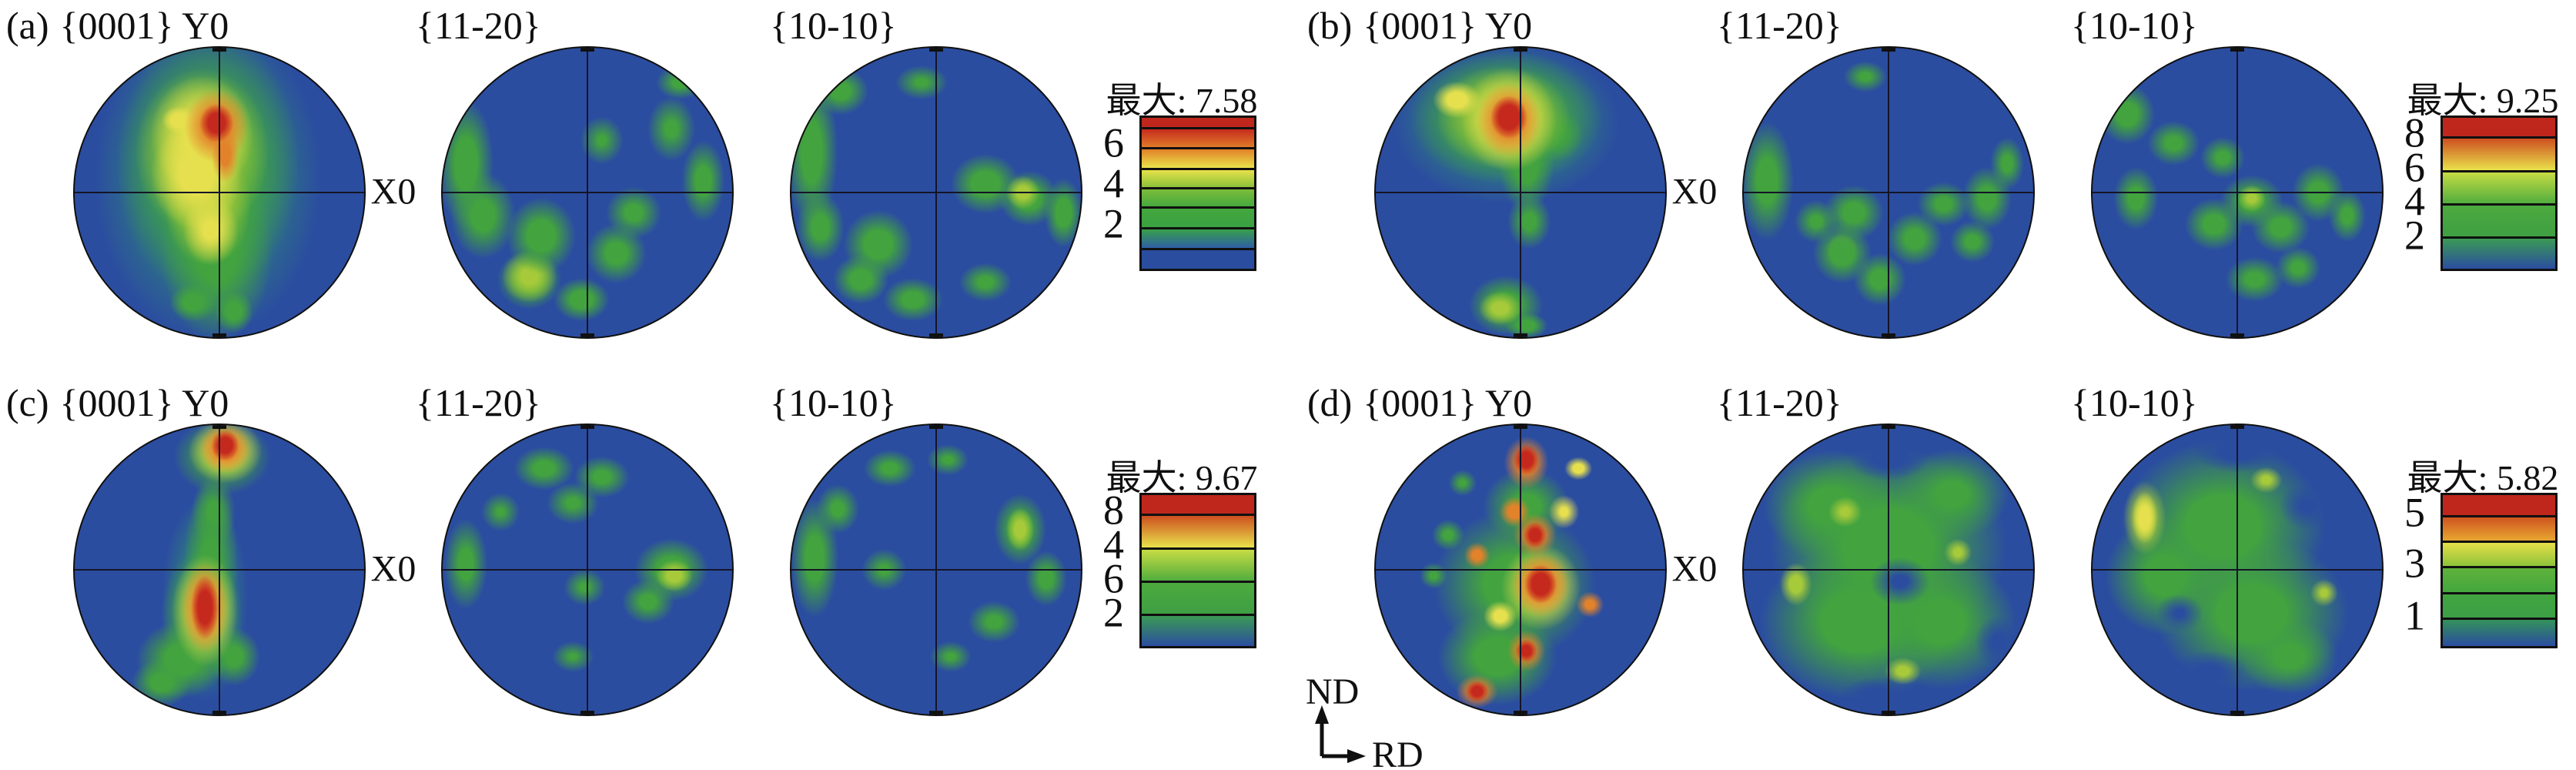 The height and width of the screenshot is (770, 2576). I want to click on panel-d-label: (d), so click(1330, 402).